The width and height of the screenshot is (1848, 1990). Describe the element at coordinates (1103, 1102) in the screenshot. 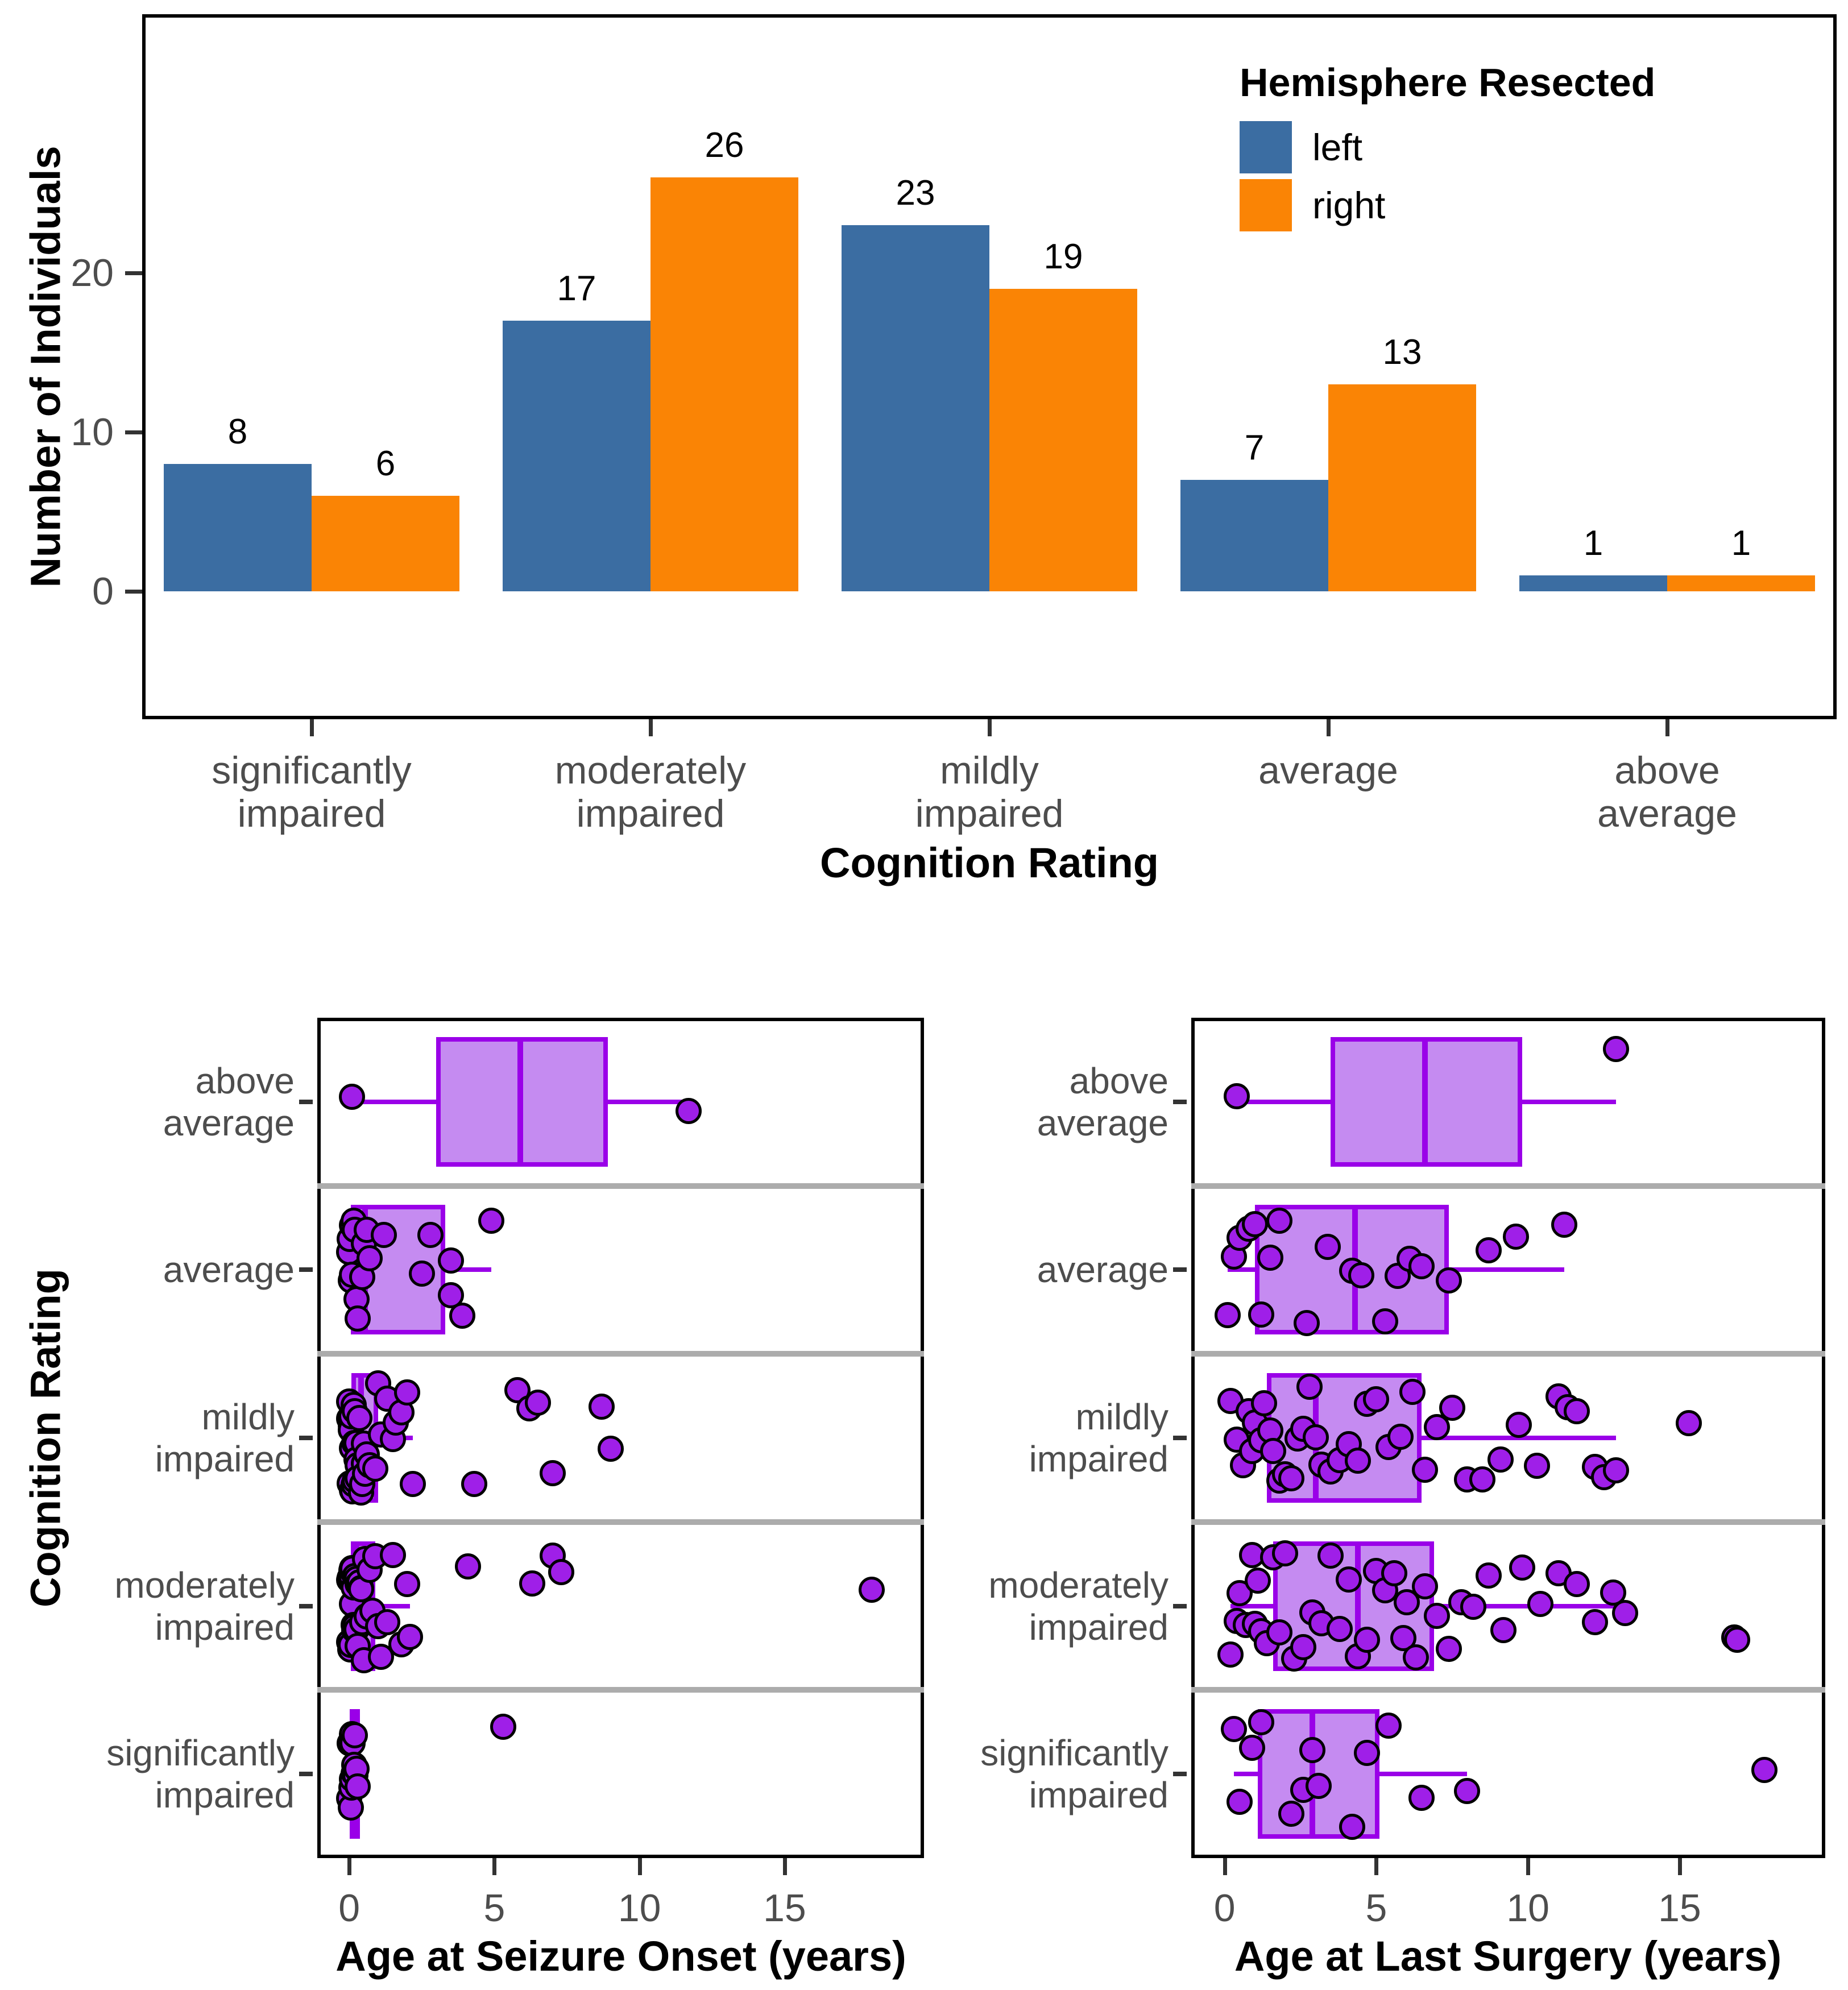

I see `facet-label-above-average: above average` at that location.